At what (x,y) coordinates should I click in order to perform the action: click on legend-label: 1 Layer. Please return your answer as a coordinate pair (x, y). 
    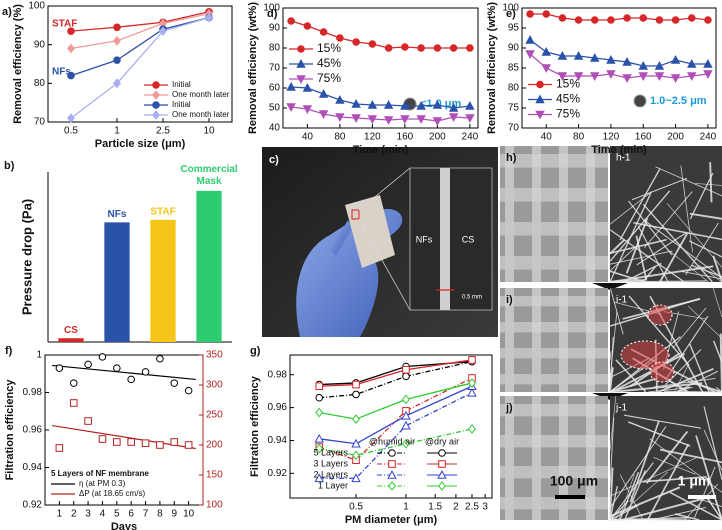
    Looking at the image, I should click on (333, 485).